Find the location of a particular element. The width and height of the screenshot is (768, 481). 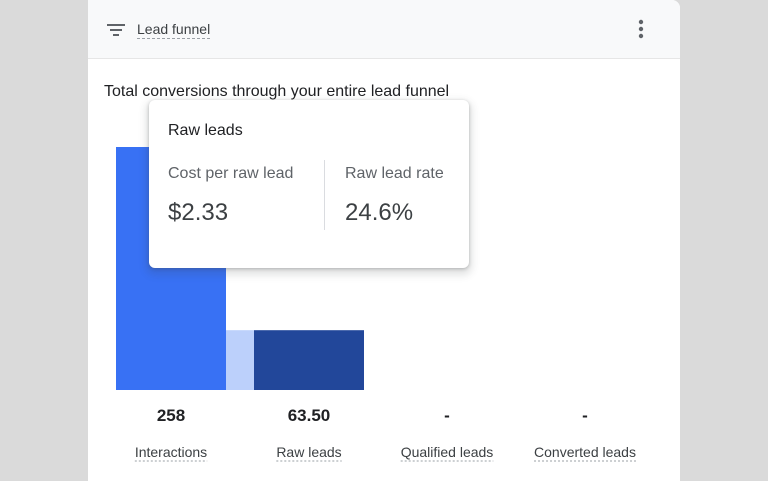

tooltip-title: Raw leads is located at coordinates (205, 130).